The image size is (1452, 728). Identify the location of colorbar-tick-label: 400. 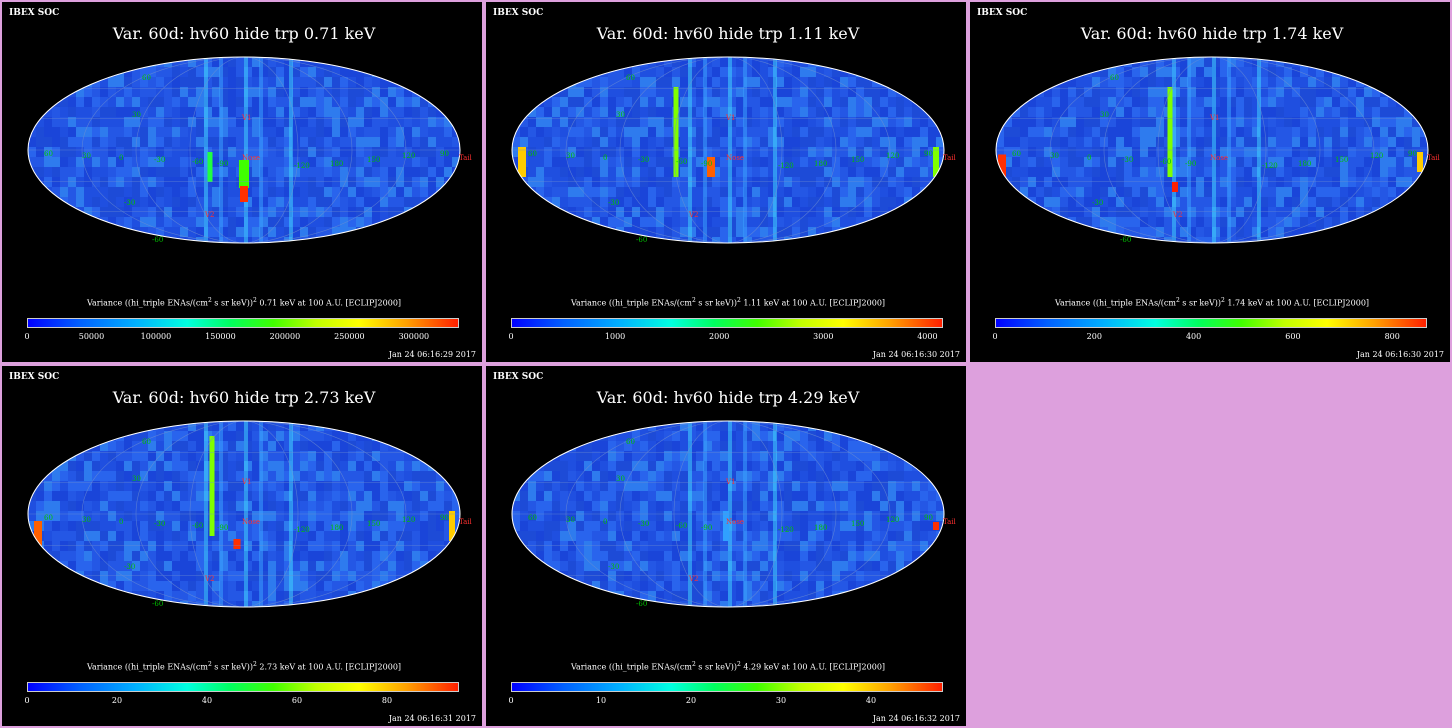
(1193, 336).